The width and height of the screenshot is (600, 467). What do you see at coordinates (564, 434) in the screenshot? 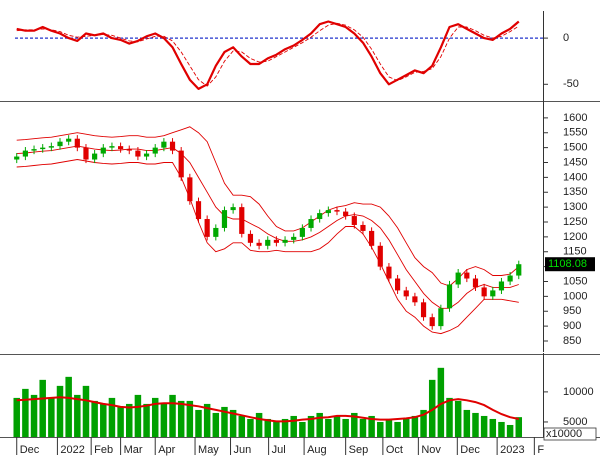
I see `unit-label: x10000` at bounding box center [564, 434].